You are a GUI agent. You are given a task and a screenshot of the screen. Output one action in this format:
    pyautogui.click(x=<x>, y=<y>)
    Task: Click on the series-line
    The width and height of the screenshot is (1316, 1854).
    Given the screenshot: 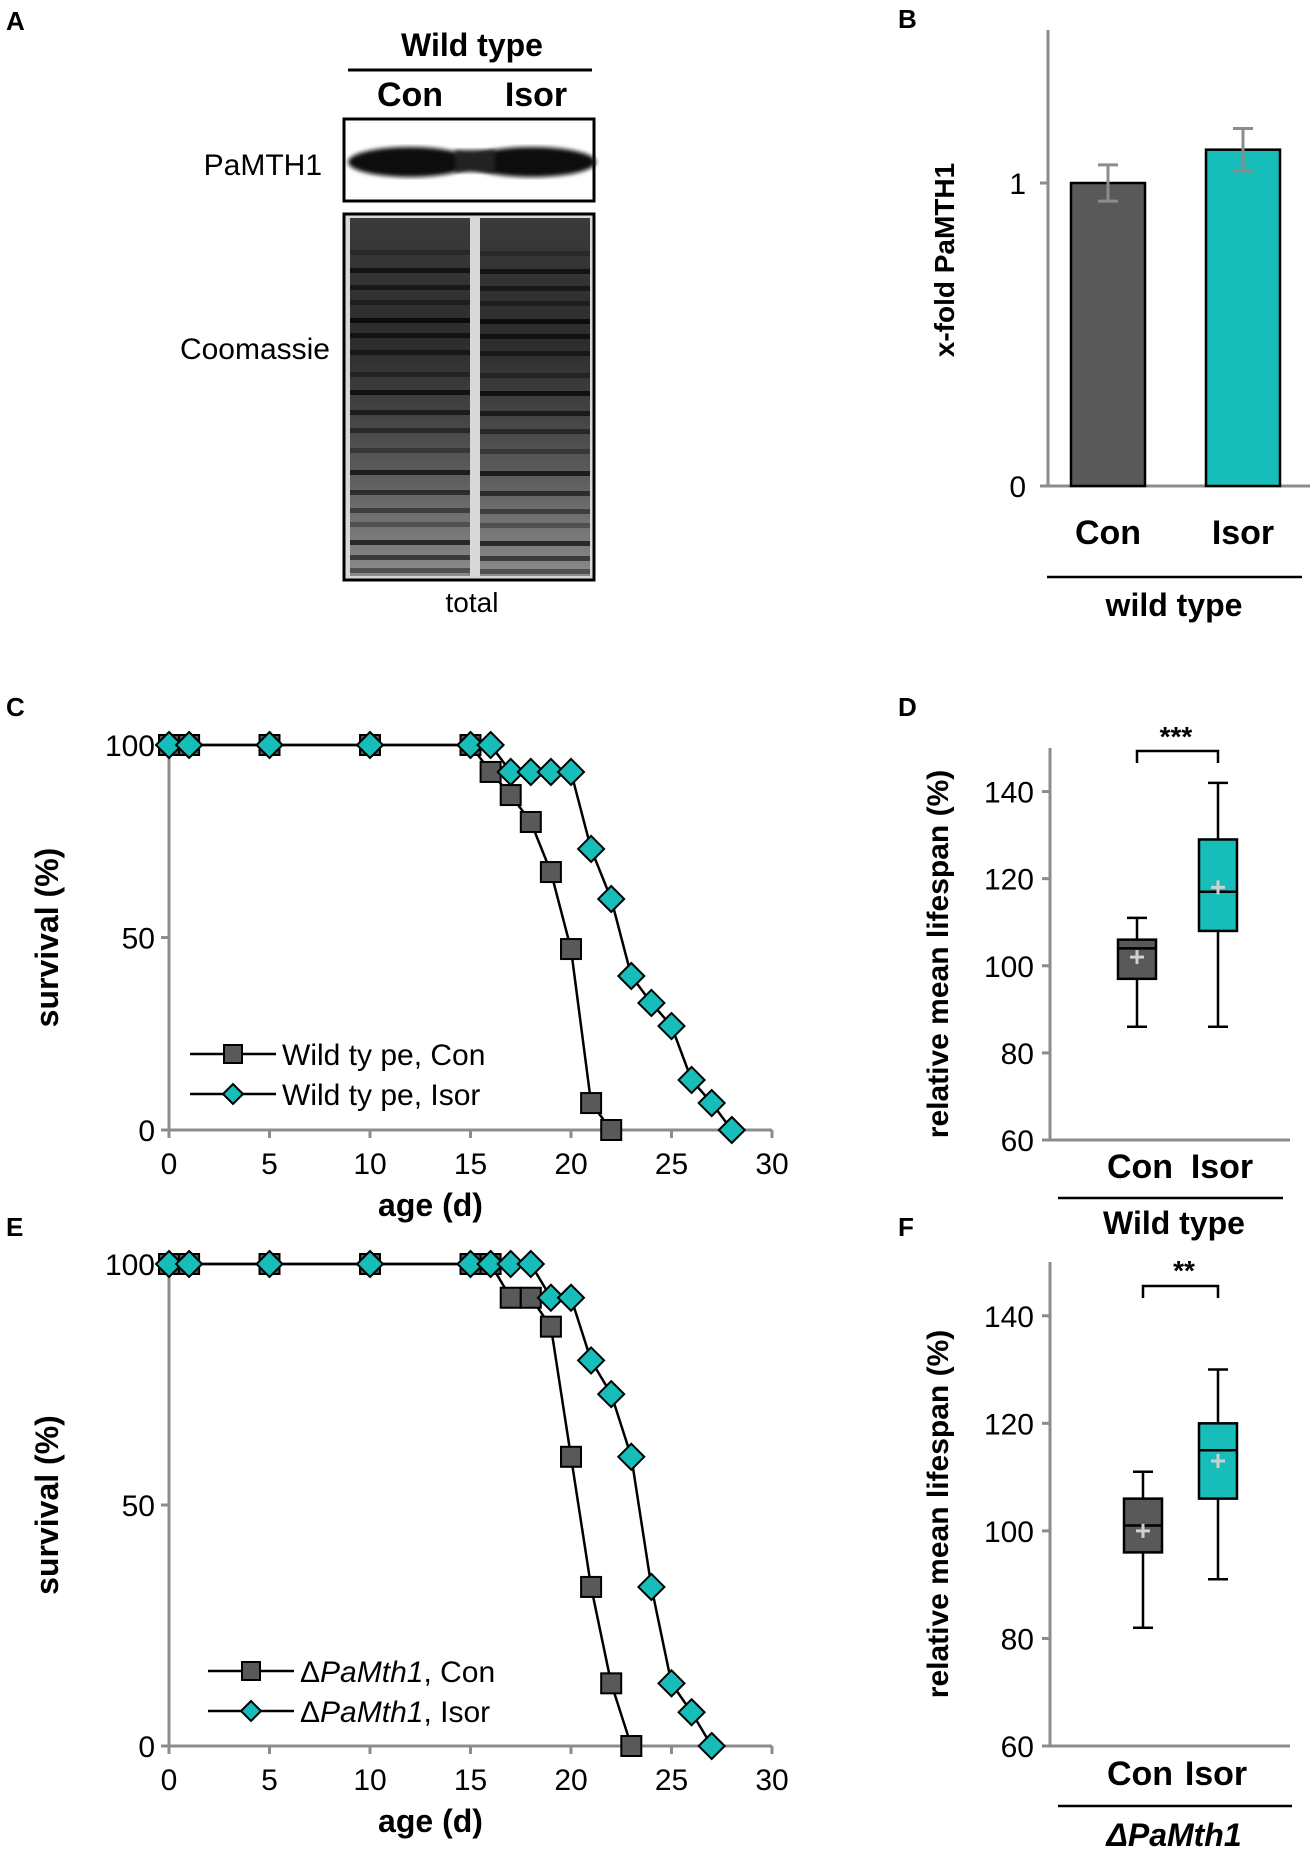 What is the action you would take?
    pyautogui.click(x=451, y=937)
    